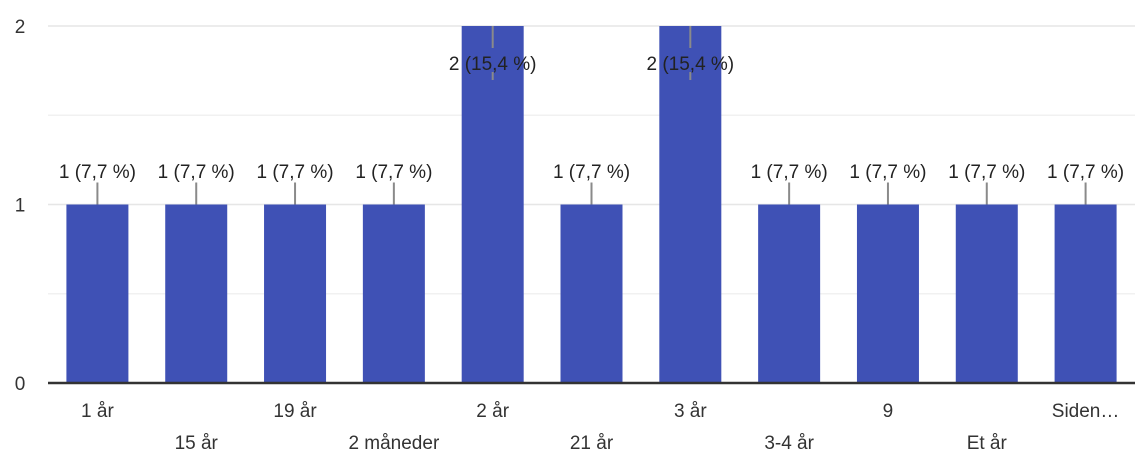 The width and height of the screenshot is (1138, 455). I want to click on y-axis-ticks: 0 1 2, so click(20, 206).